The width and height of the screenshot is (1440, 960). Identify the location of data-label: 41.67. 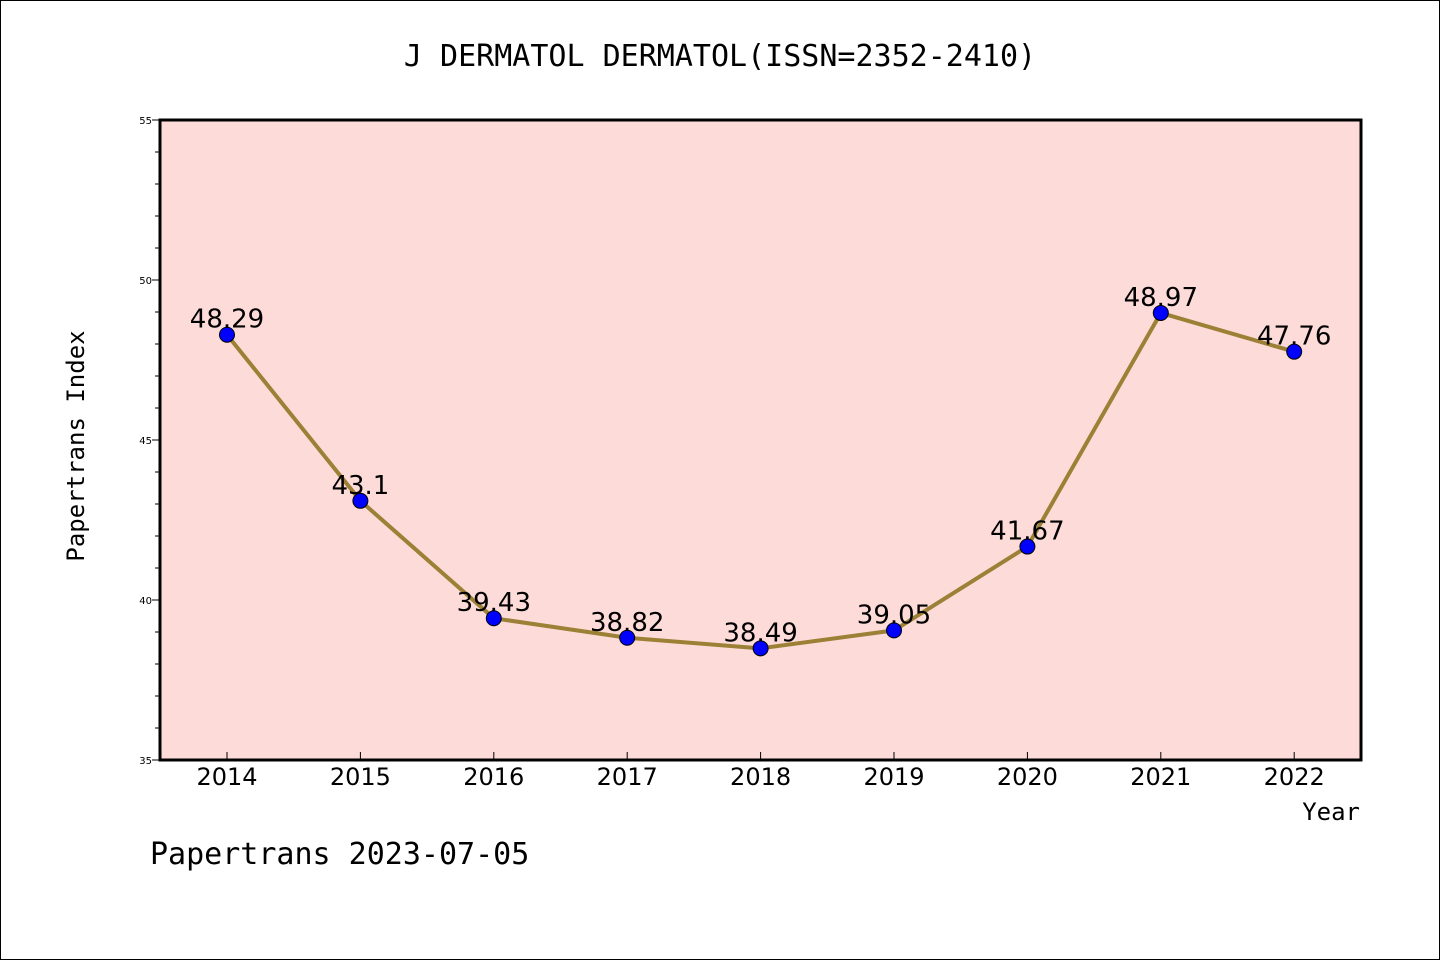
(1027, 532).